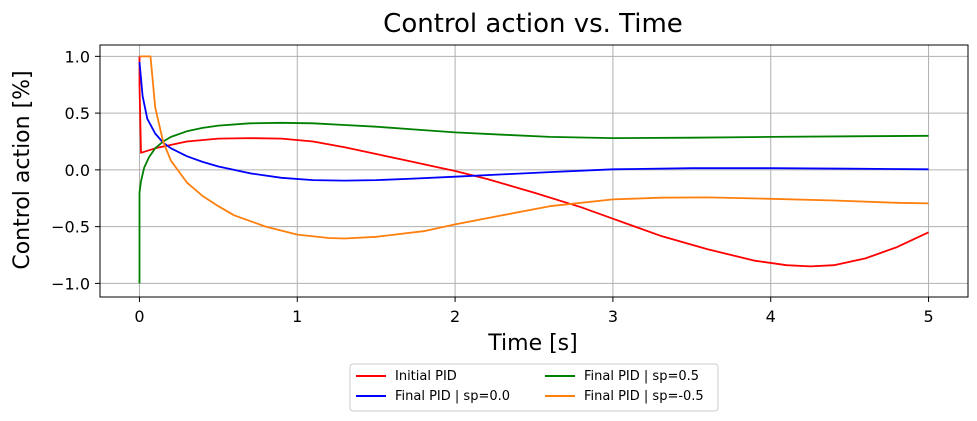  What do you see at coordinates (644, 396) in the screenshot?
I see `legend-label: Final PID | sp=-0.5` at bounding box center [644, 396].